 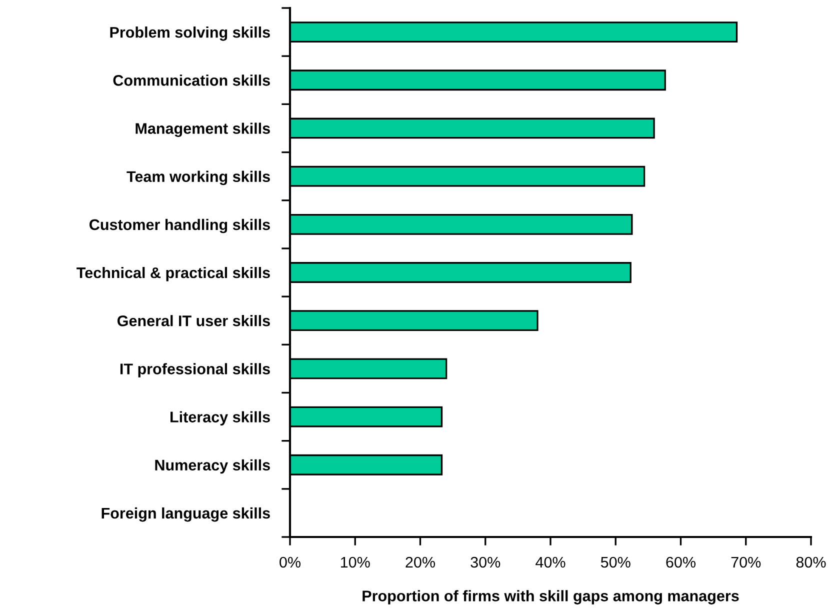 I want to click on y-tick-label: Communication skills, so click(x=191, y=80).